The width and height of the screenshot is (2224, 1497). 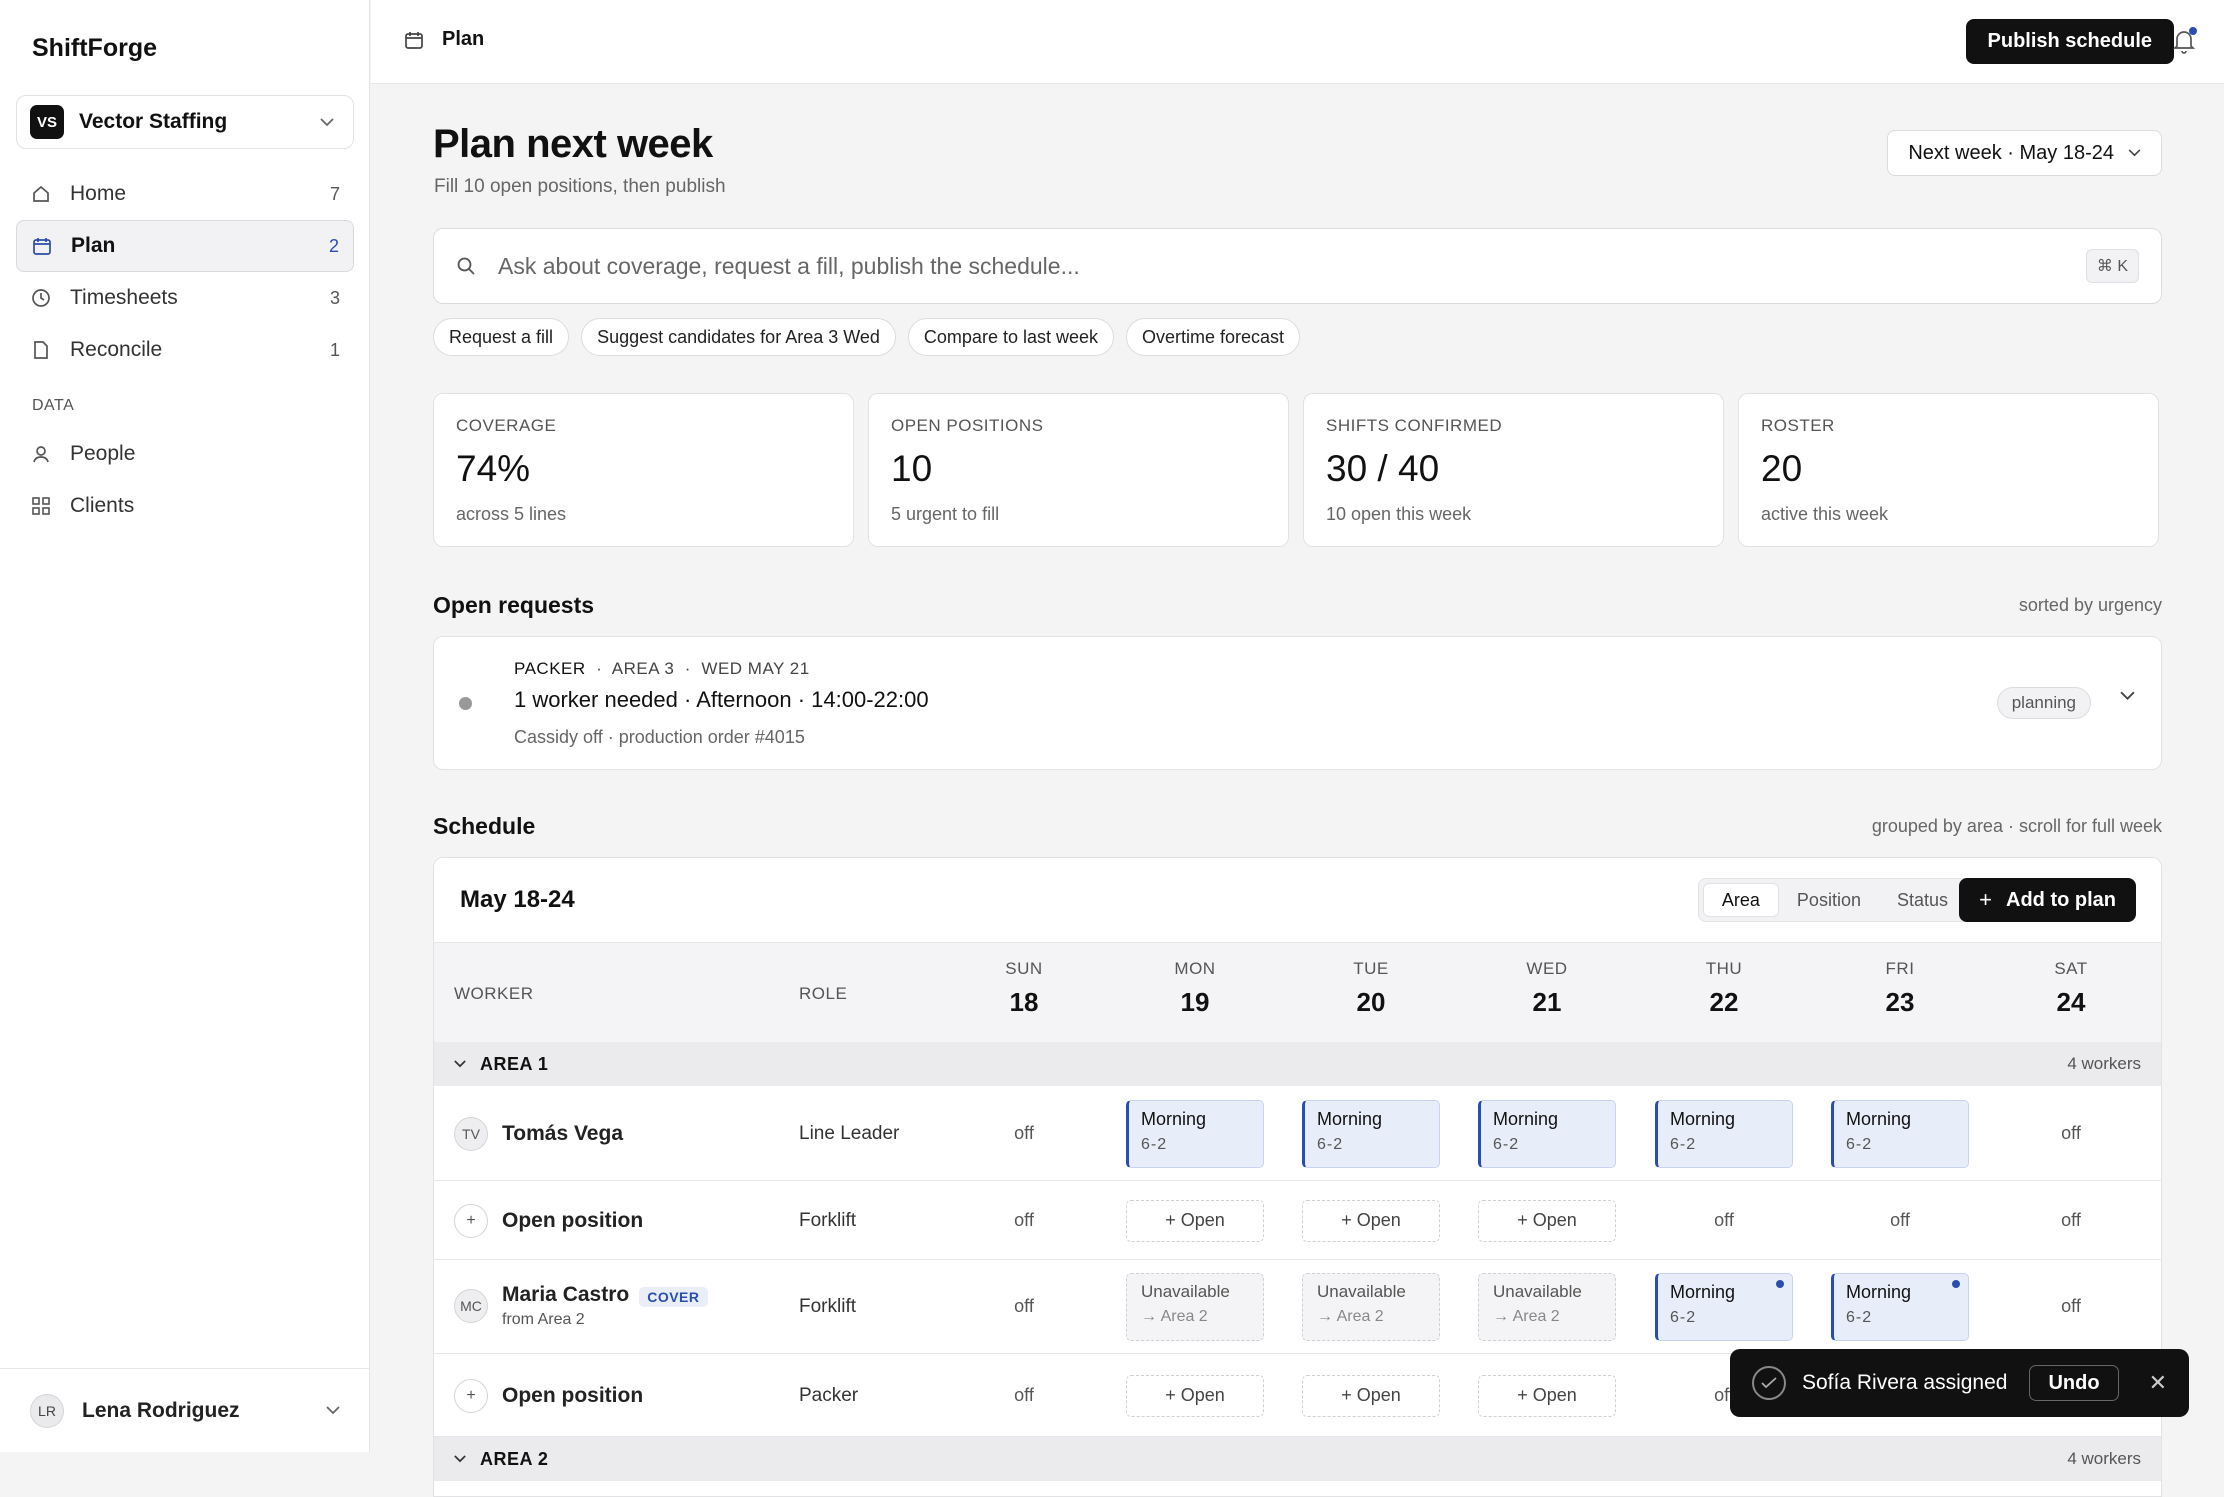 What do you see at coordinates (1547, 969) in the screenshot?
I see `day-name: WED` at bounding box center [1547, 969].